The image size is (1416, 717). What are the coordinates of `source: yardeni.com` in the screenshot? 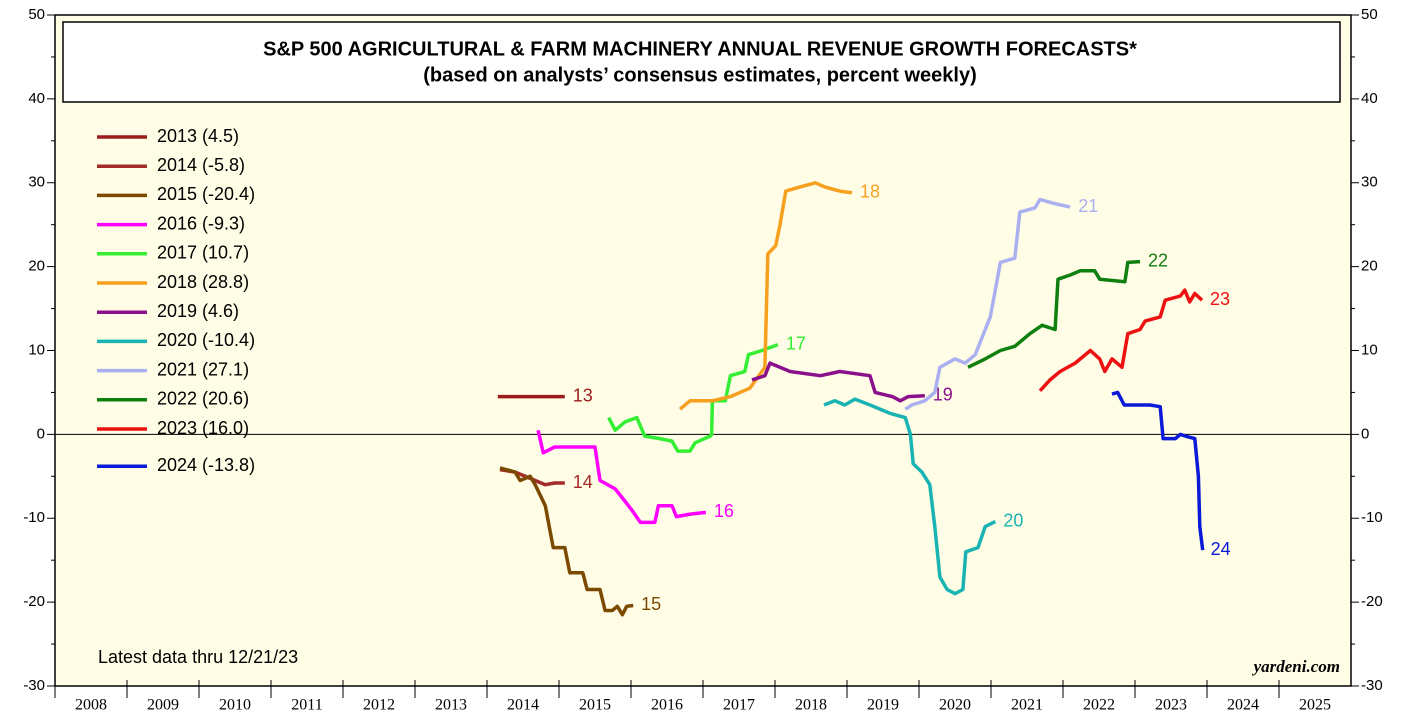 It's located at (1296, 666).